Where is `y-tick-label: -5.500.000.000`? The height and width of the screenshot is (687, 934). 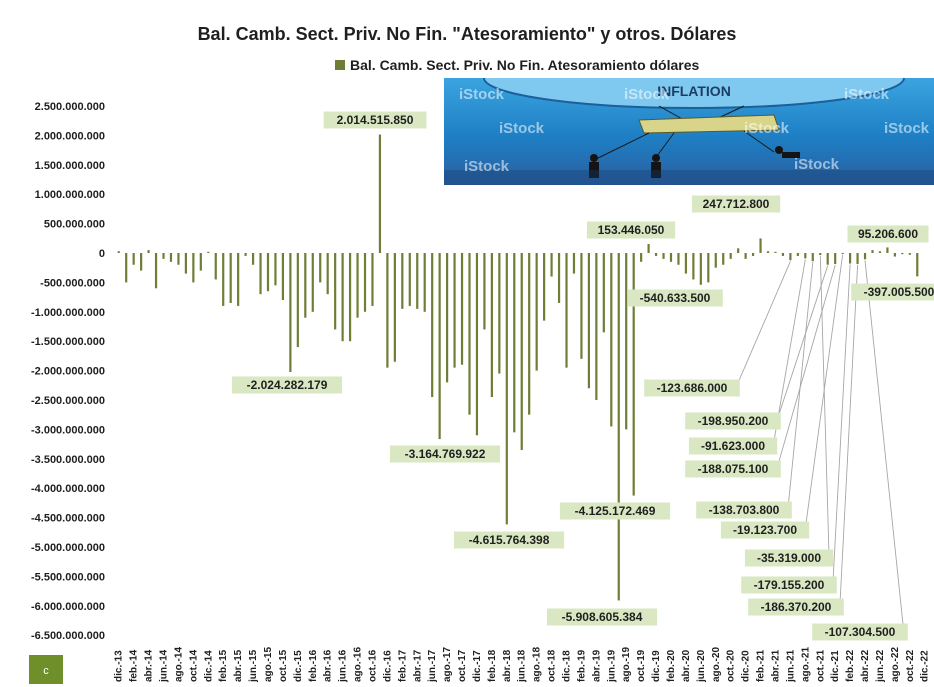
y-tick-label: -5.500.000.000 is located at coordinates (68, 577).